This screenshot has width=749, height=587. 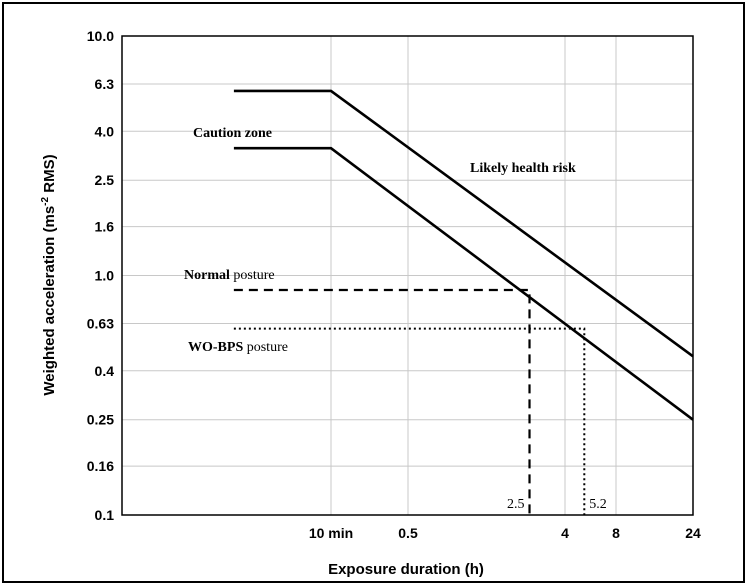 I want to click on y-tick-label: 4.0, so click(x=105, y=131).